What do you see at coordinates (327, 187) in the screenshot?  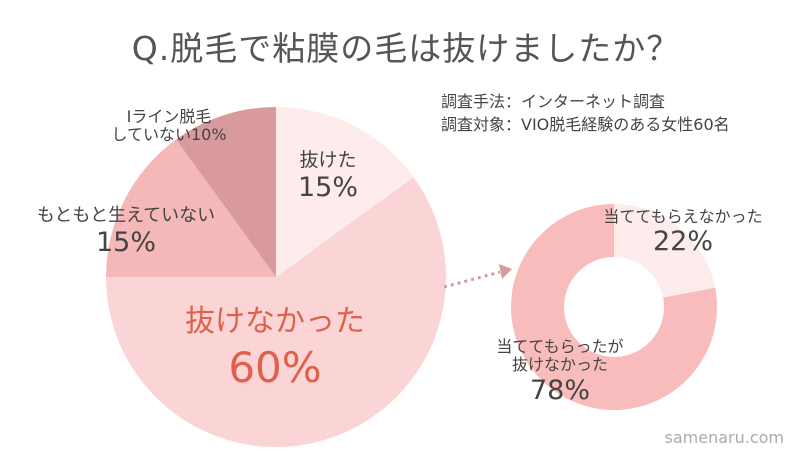 I see `label-nuketa-pct: 15%` at bounding box center [327, 187].